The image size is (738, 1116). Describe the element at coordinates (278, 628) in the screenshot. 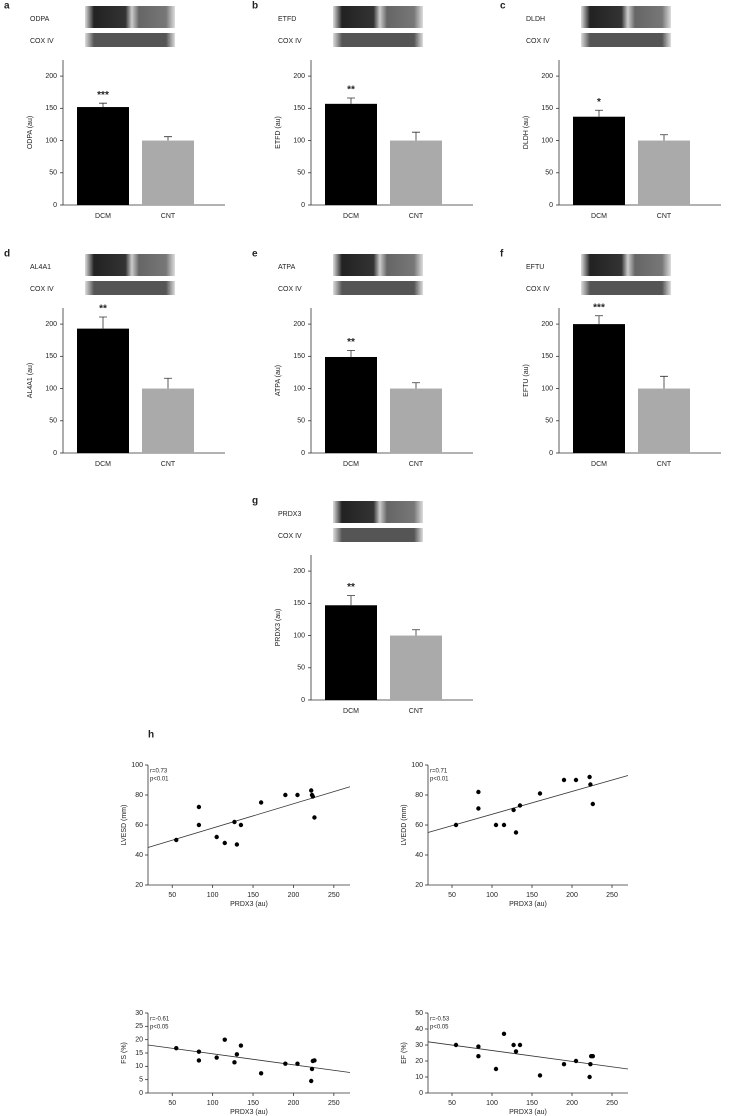

I see `y-axis-label: PRDX3 (au)` at that location.